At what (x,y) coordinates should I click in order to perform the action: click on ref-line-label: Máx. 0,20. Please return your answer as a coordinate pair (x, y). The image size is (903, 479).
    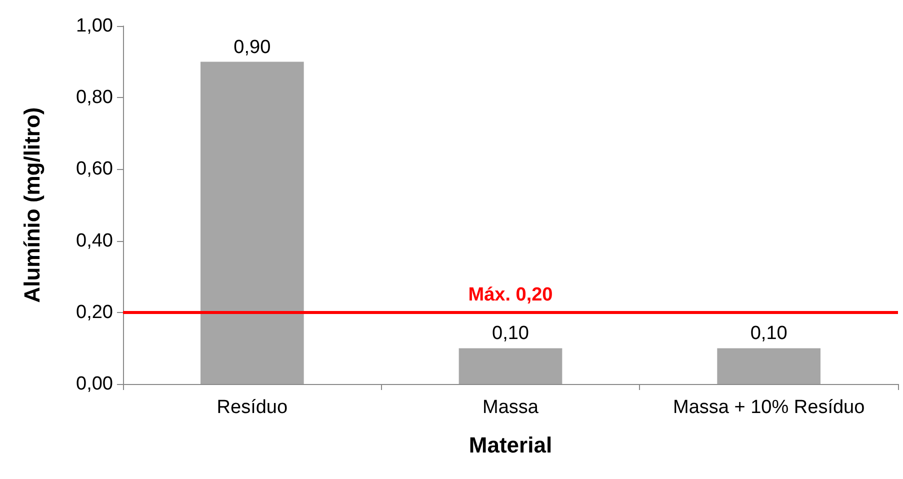
    Looking at the image, I should click on (510, 295).